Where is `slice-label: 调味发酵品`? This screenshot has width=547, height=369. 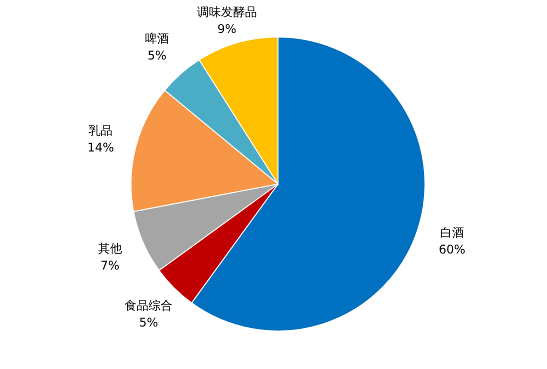
slice-label: 调味发酵品 is located at coordinates (226, 12).